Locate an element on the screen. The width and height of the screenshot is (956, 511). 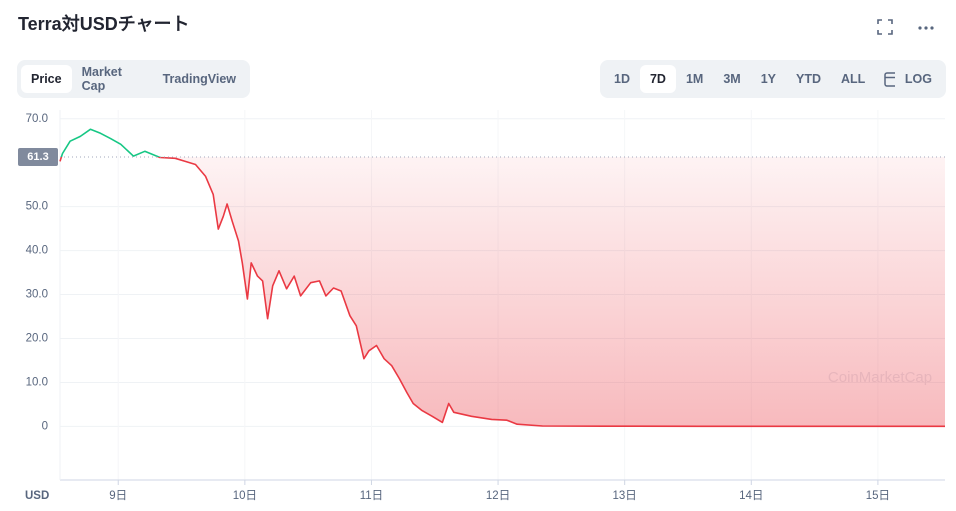
range-button: 1M is located at coordinates (694, 79).